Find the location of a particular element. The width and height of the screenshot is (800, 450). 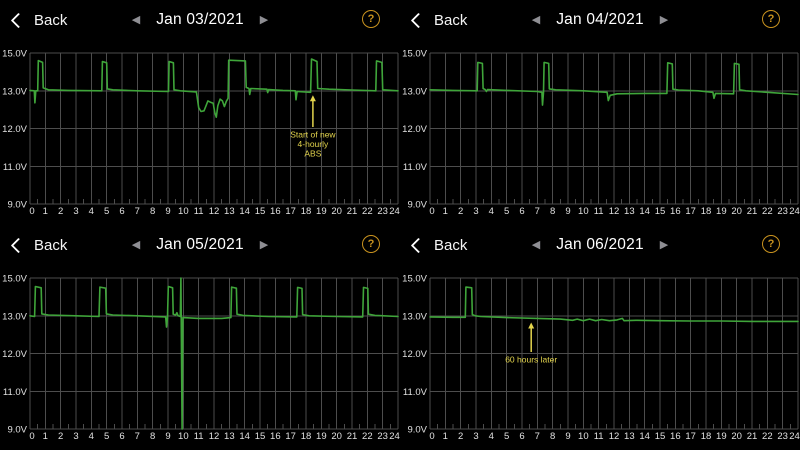

svg-text: 60 hours later is located at coordinates (531, 360).